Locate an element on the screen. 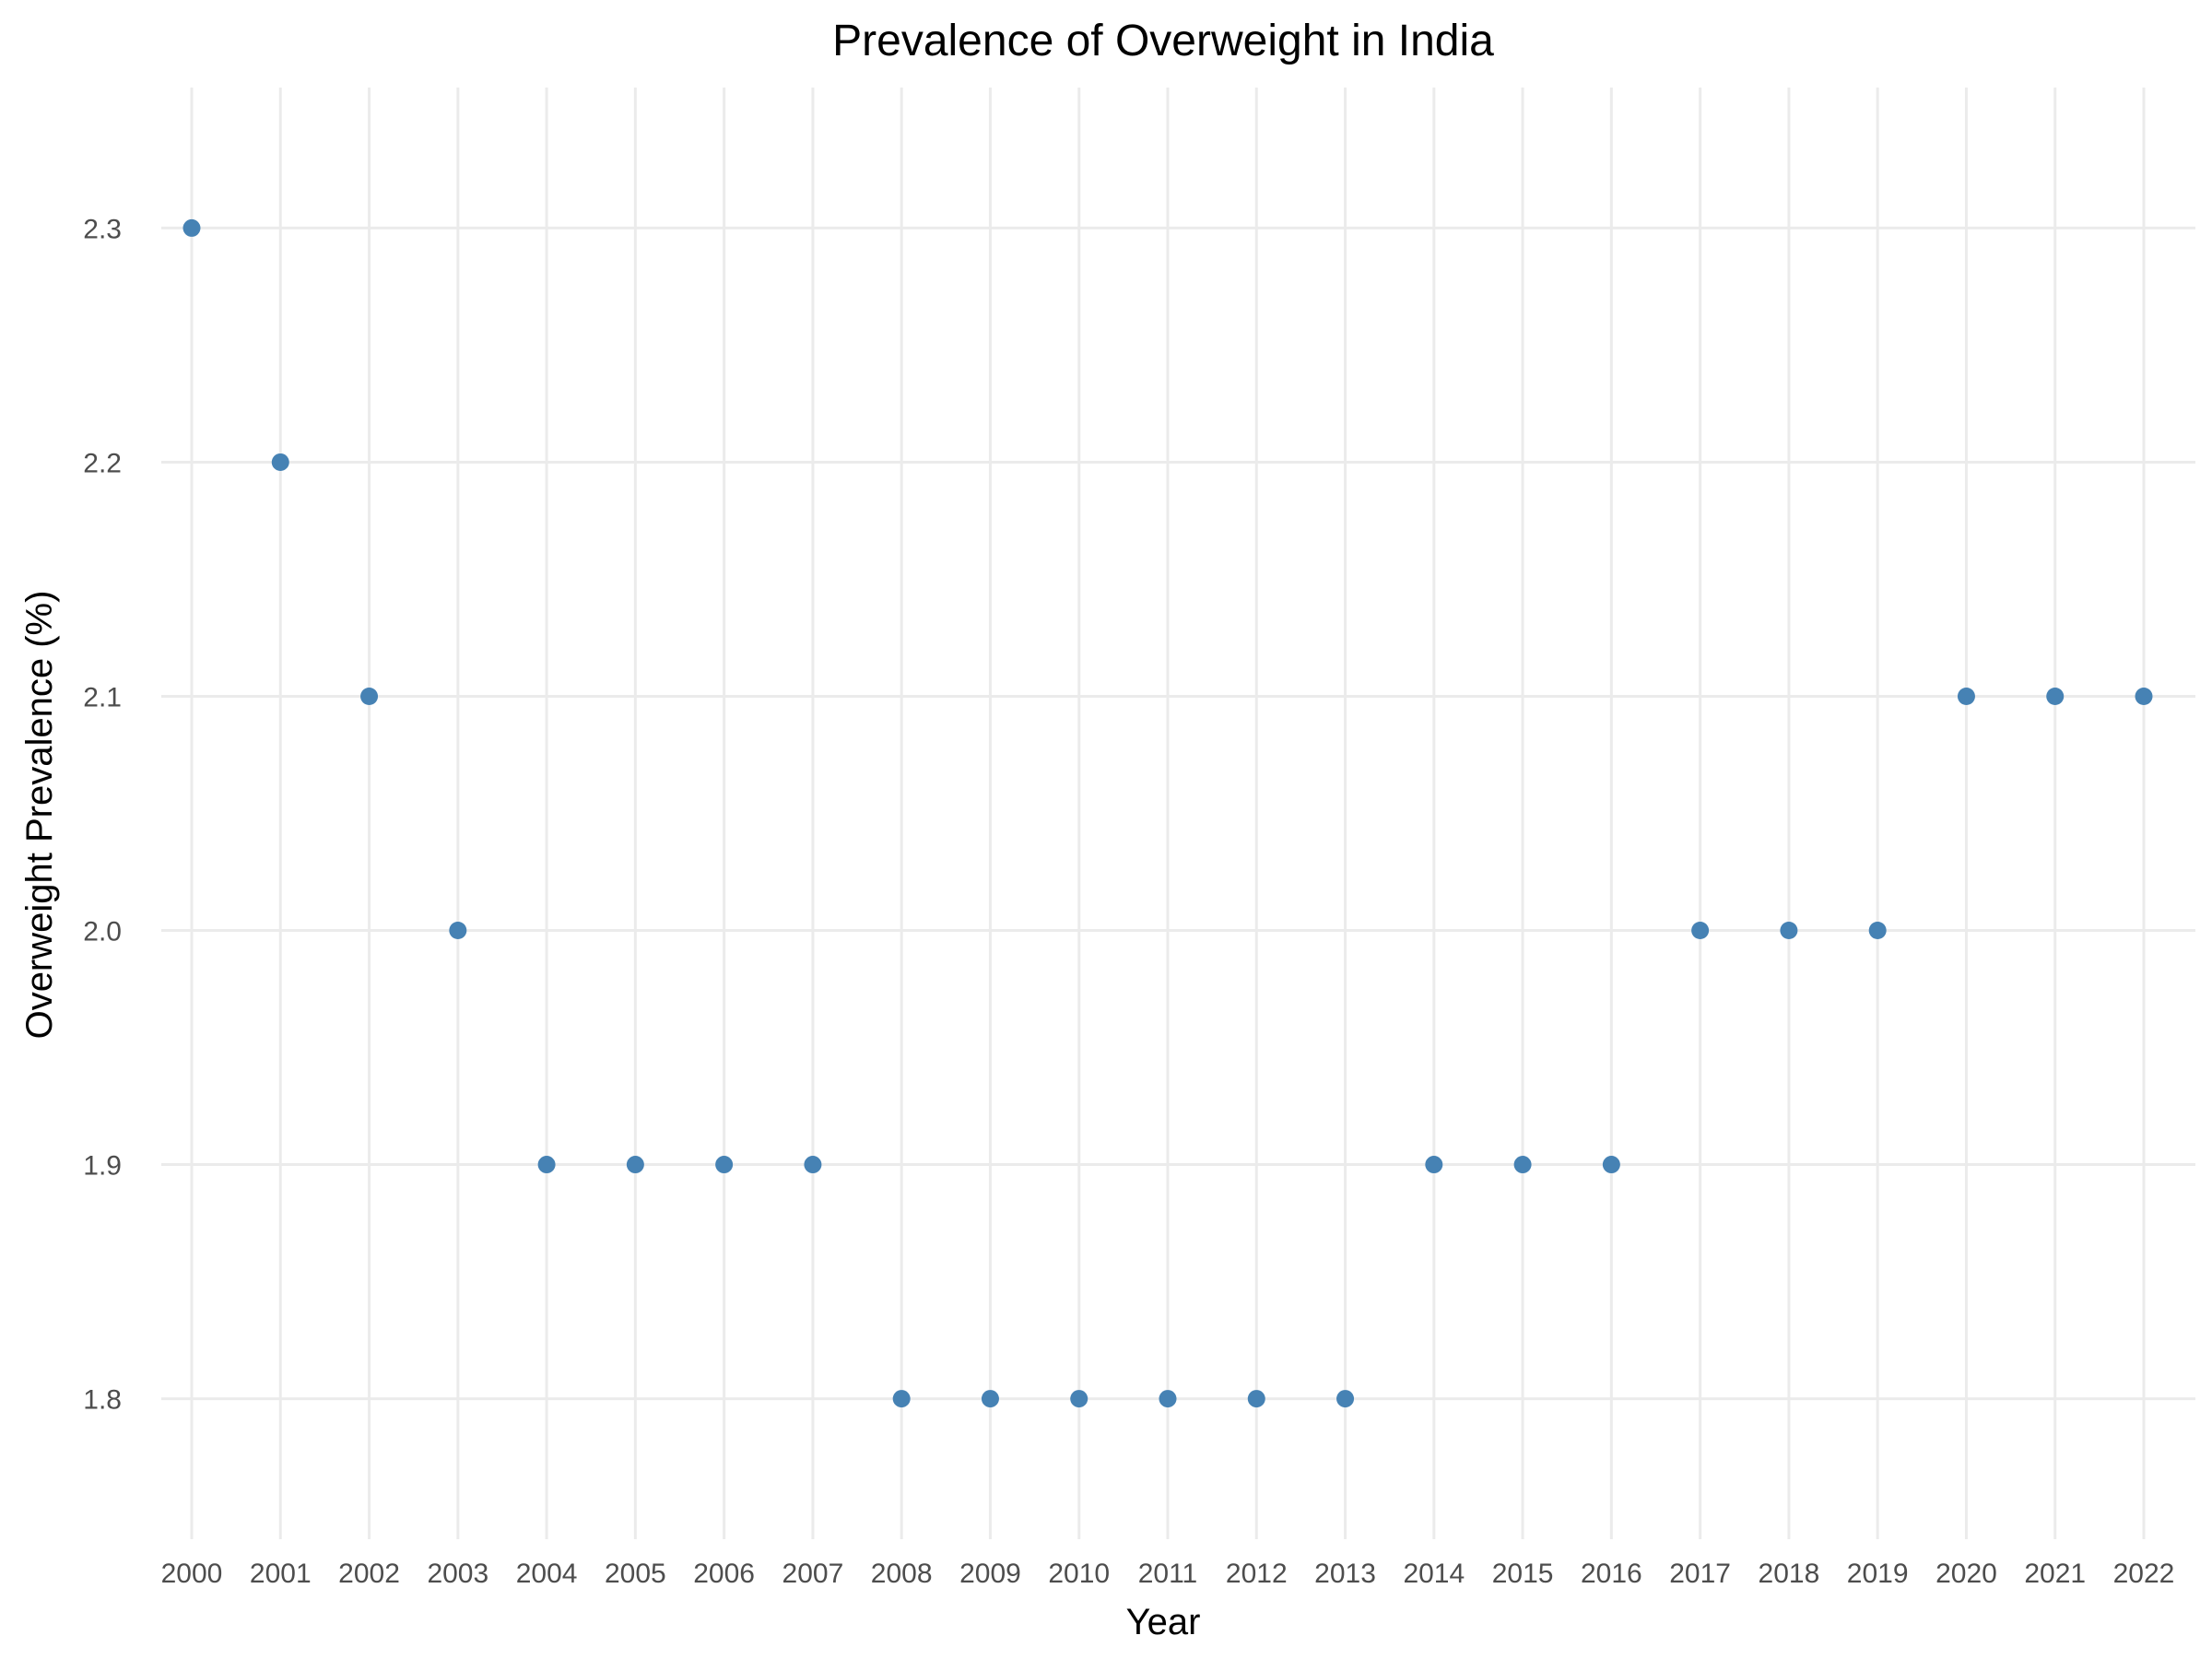  y-tick-label: 2.1 is located at coordinates (102, 697).